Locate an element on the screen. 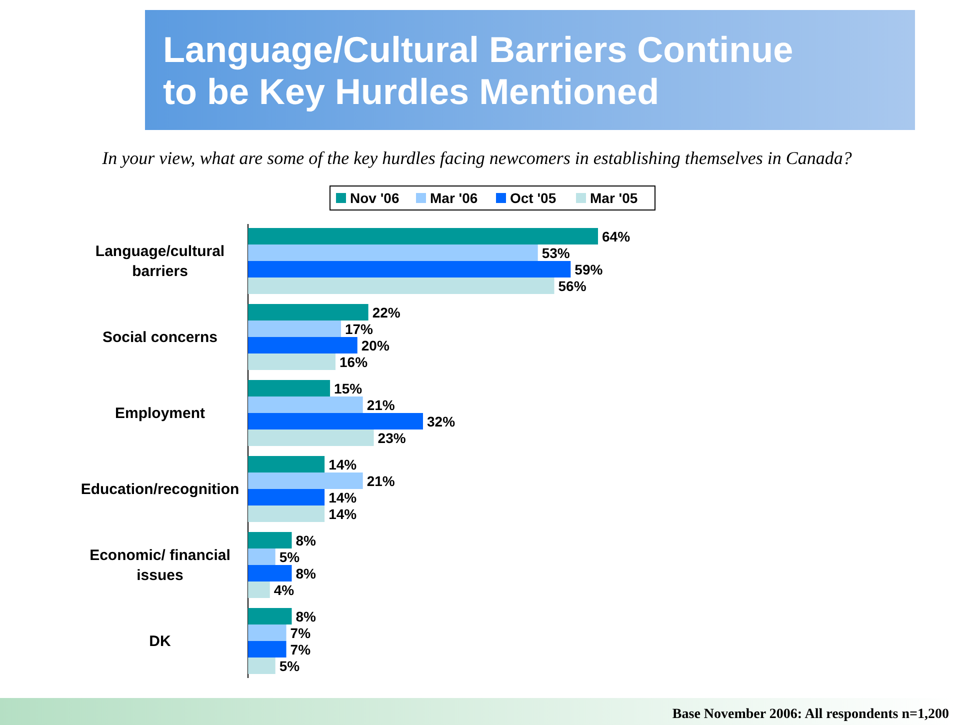 The image size is (955, 725). data-label: 59% is located at coordinates (589, 269).